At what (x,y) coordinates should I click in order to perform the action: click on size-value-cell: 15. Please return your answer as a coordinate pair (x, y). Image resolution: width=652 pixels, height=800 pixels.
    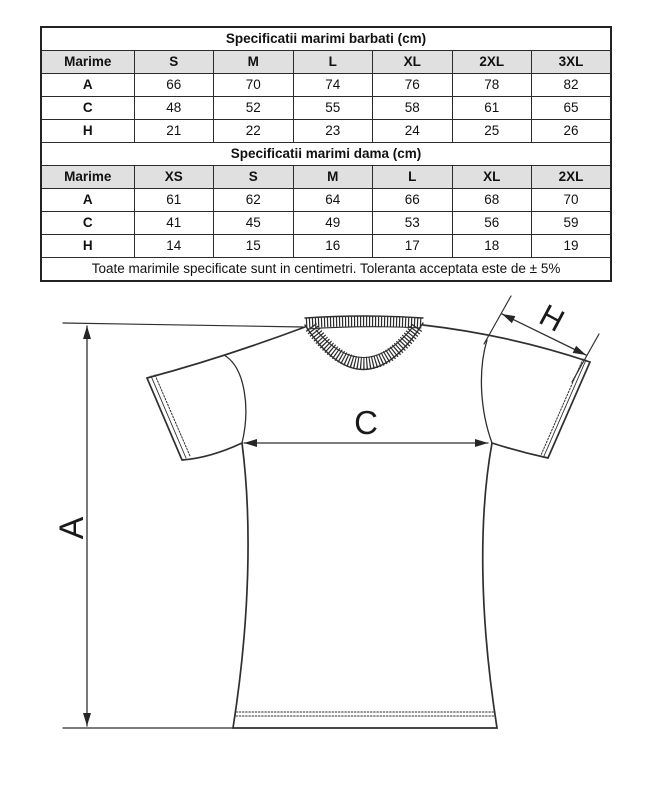
    Looking at the image, I should click on (253, 246).